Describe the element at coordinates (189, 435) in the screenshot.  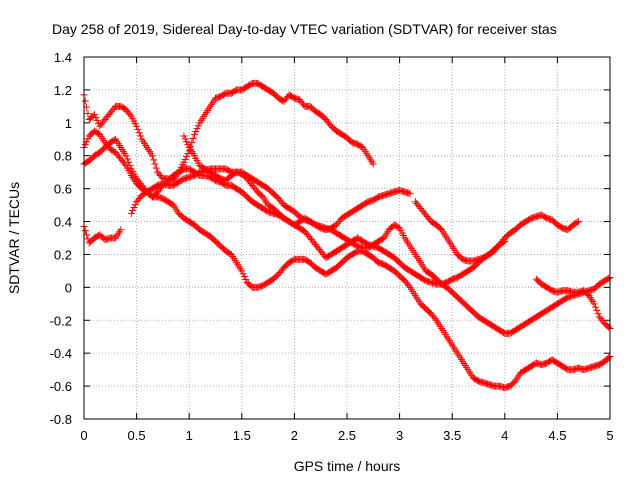
I see `x-tick-label: 1` at that location.